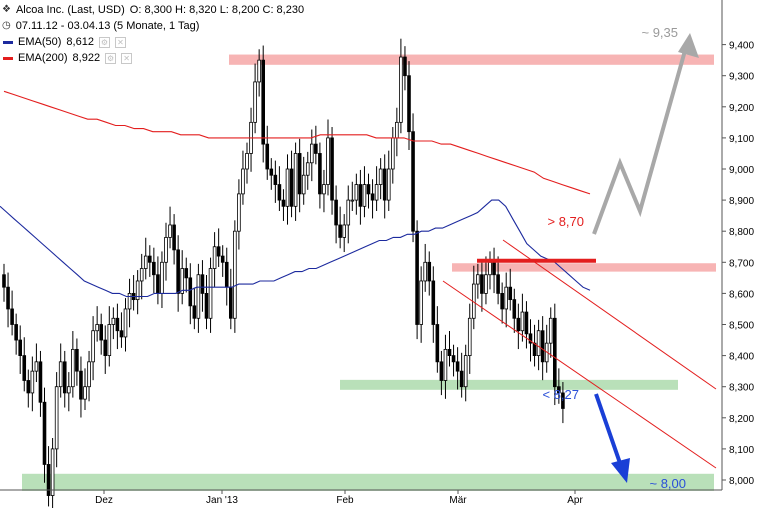  I want to click on y-tick-label: 8,100, so click(741, 450).